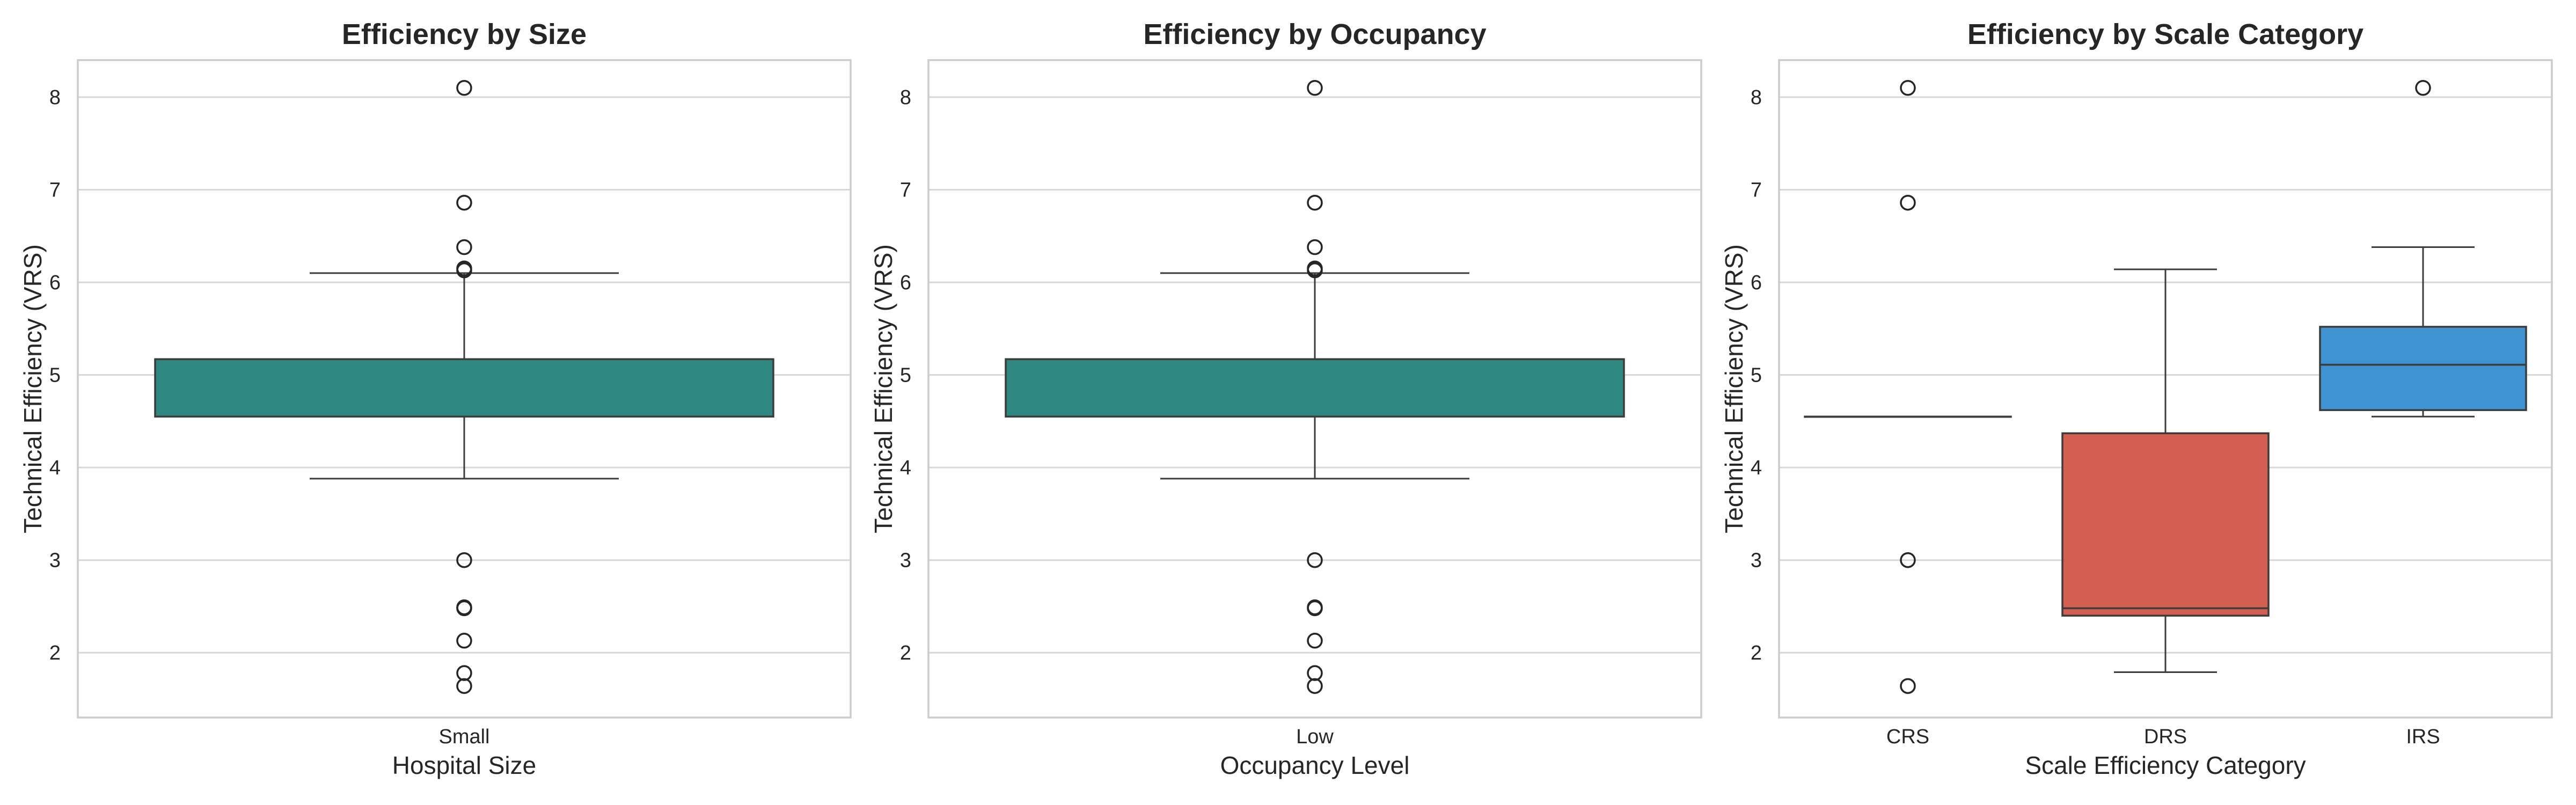 The image size is (2576, 805). I want to click on x-axis-label: Scale Efficiency Category, so click(2165, 765).